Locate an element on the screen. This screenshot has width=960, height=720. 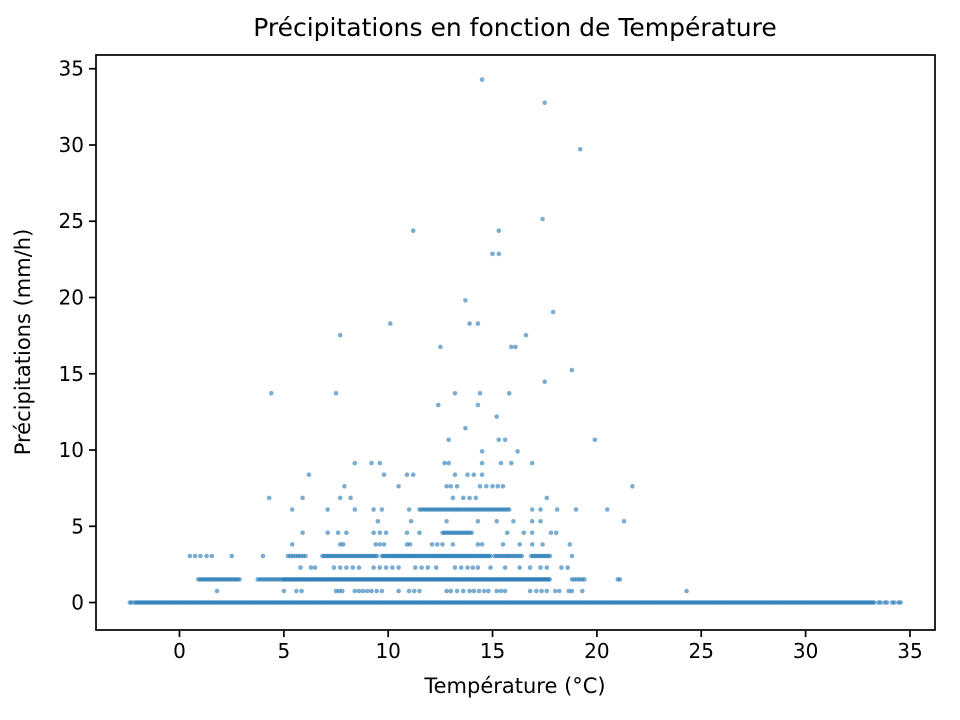
x-tick-label: 10 is located at coordinates (387, 651).